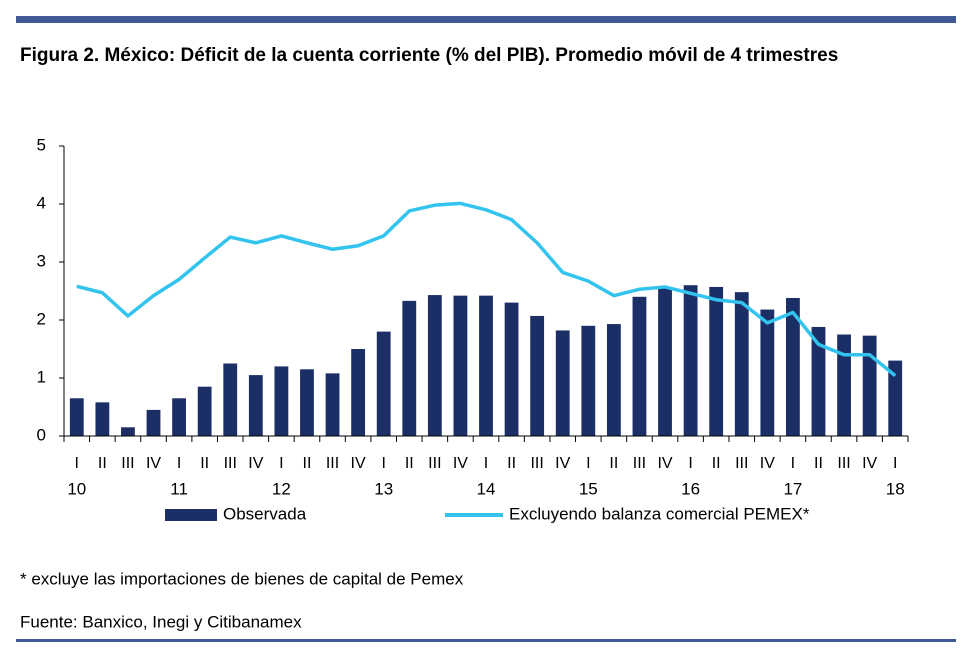 The height and width of the screenshot is (661, 980). What do you see at coordinates (179, 488) in the screenshot?
I see `x-group-label: 11` at bounding box center [179, 488].